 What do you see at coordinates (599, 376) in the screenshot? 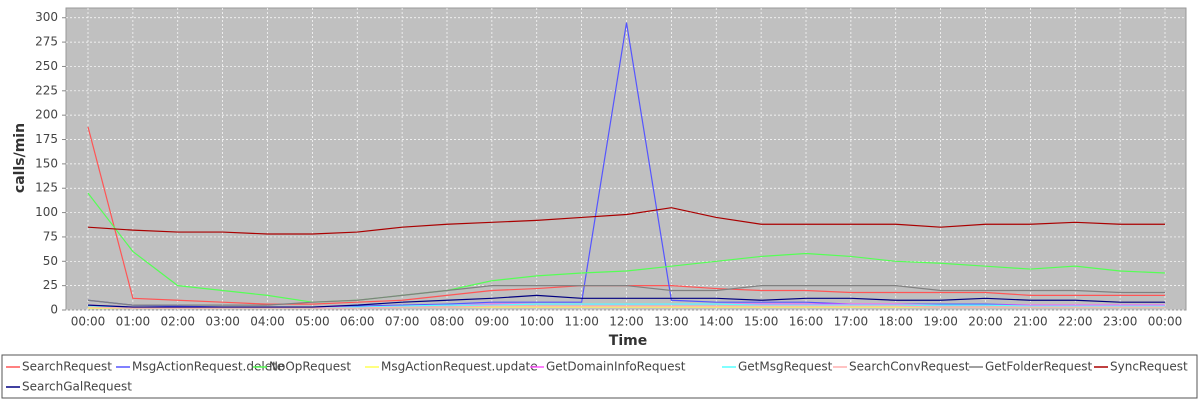
I see `legend-box` at bounding box center [599, 376].